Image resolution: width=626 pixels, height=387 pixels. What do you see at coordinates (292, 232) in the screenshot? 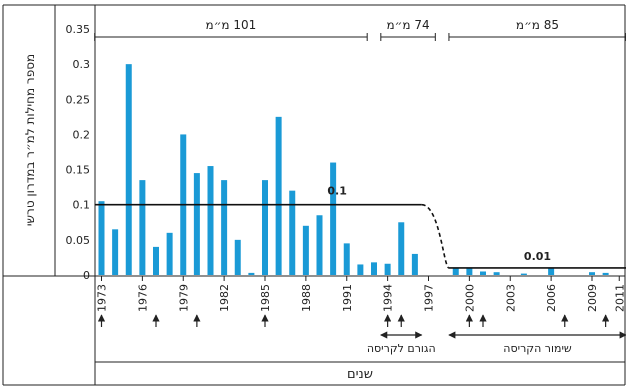
I see `bar-1987` at bounding box center [292, 232].